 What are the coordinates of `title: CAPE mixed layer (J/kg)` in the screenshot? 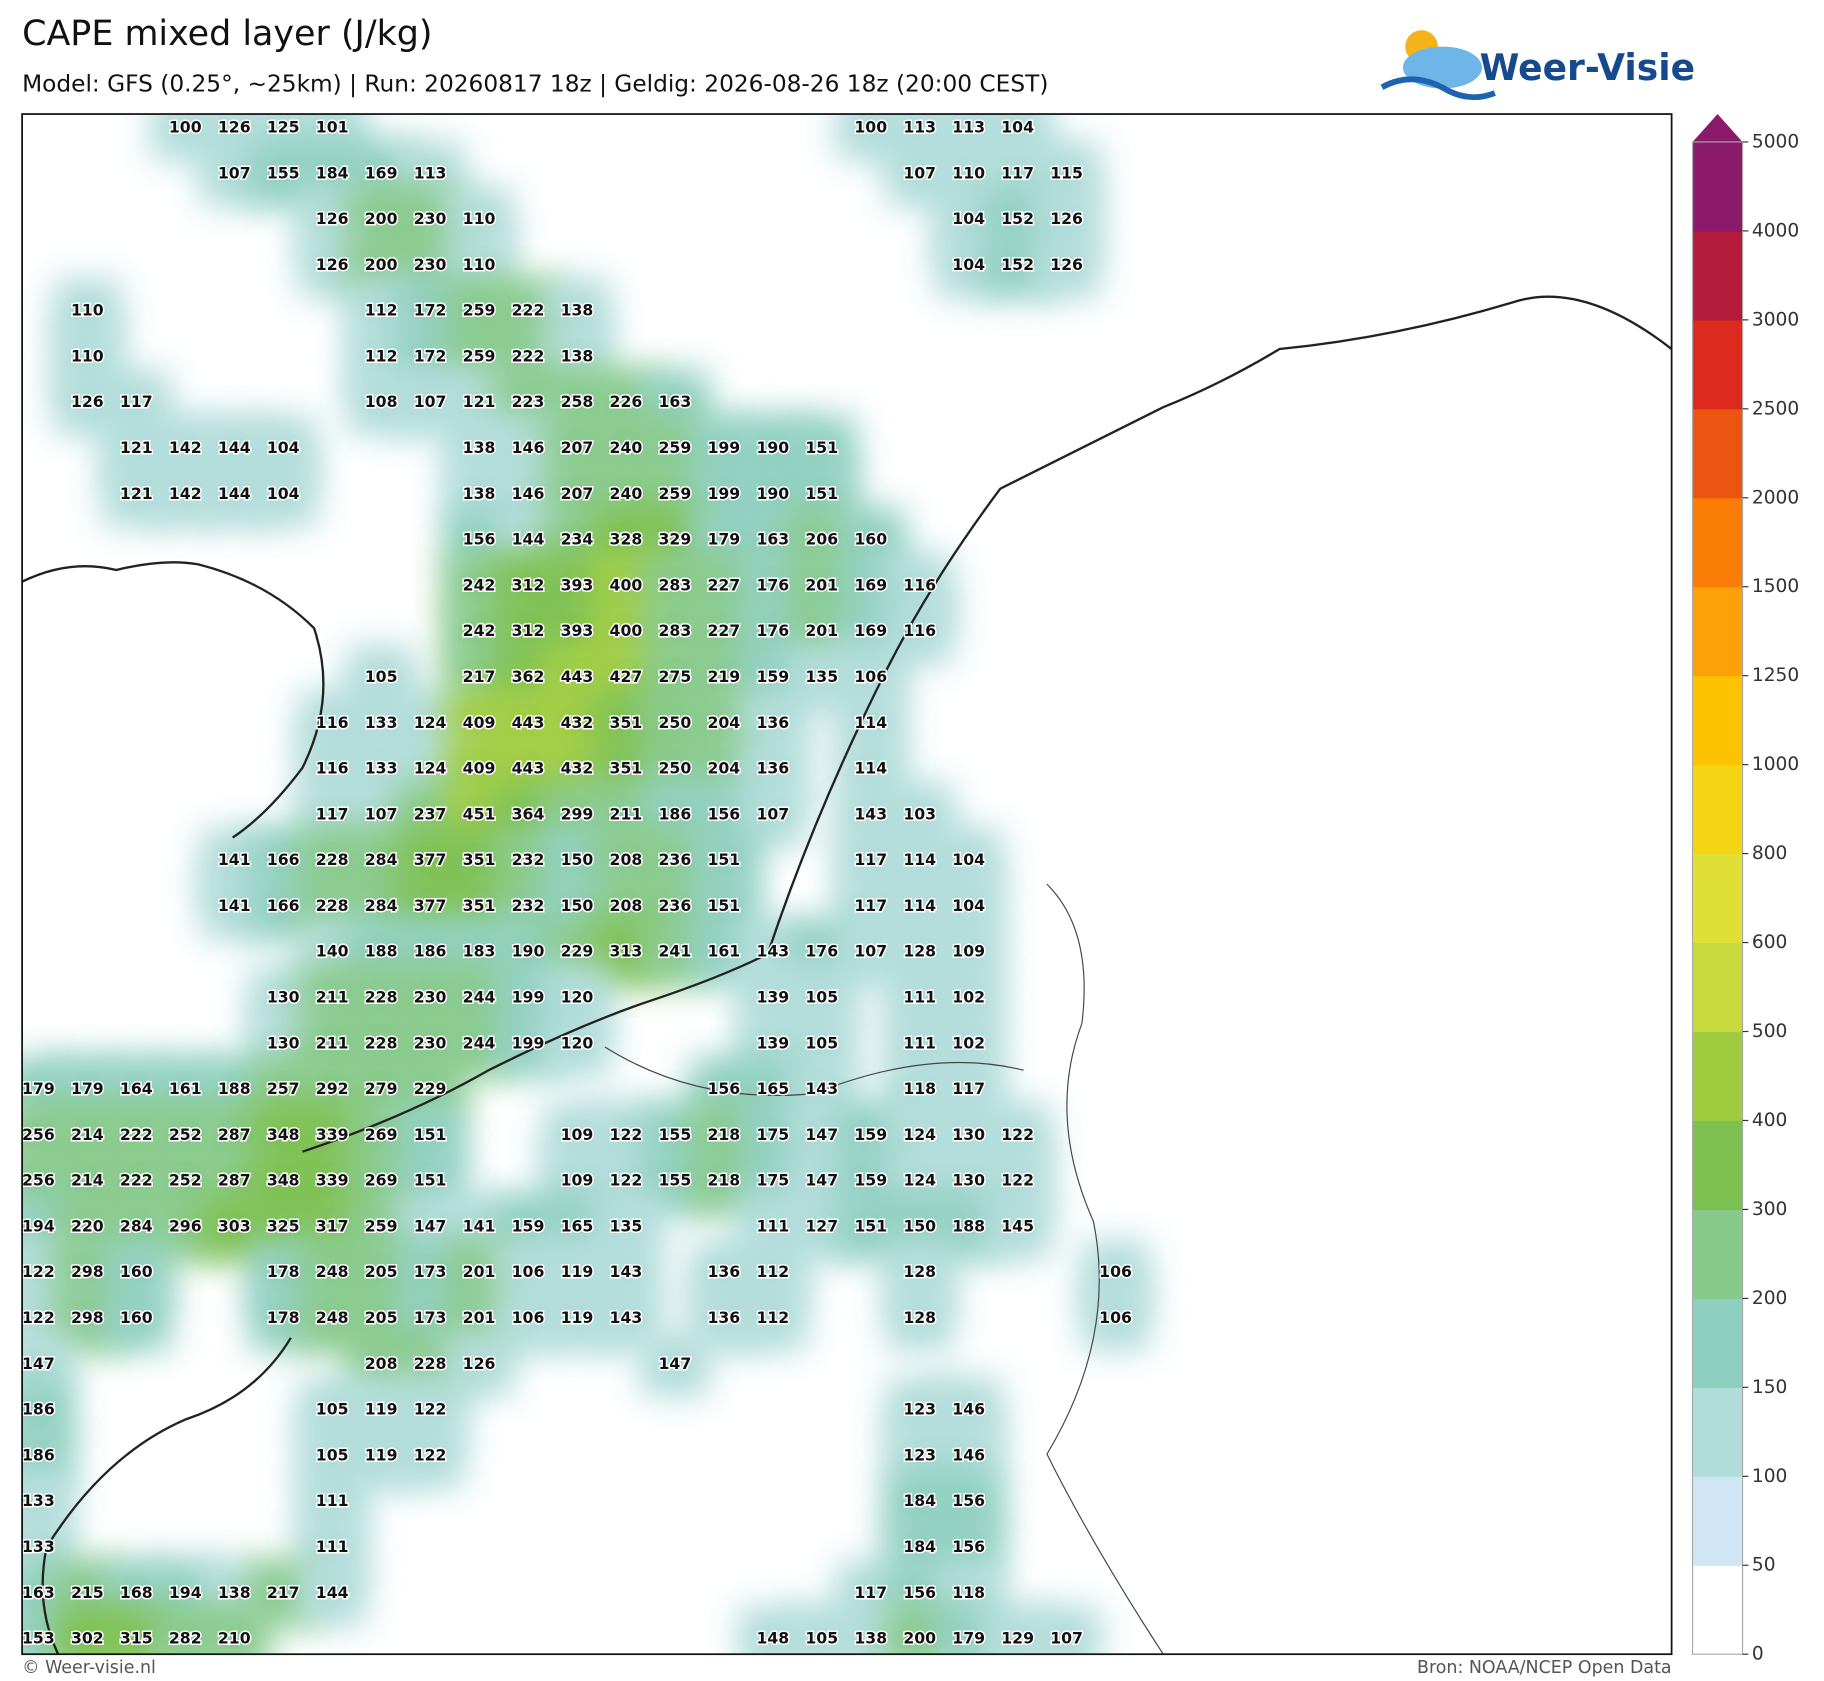 It's located at (227, 34).